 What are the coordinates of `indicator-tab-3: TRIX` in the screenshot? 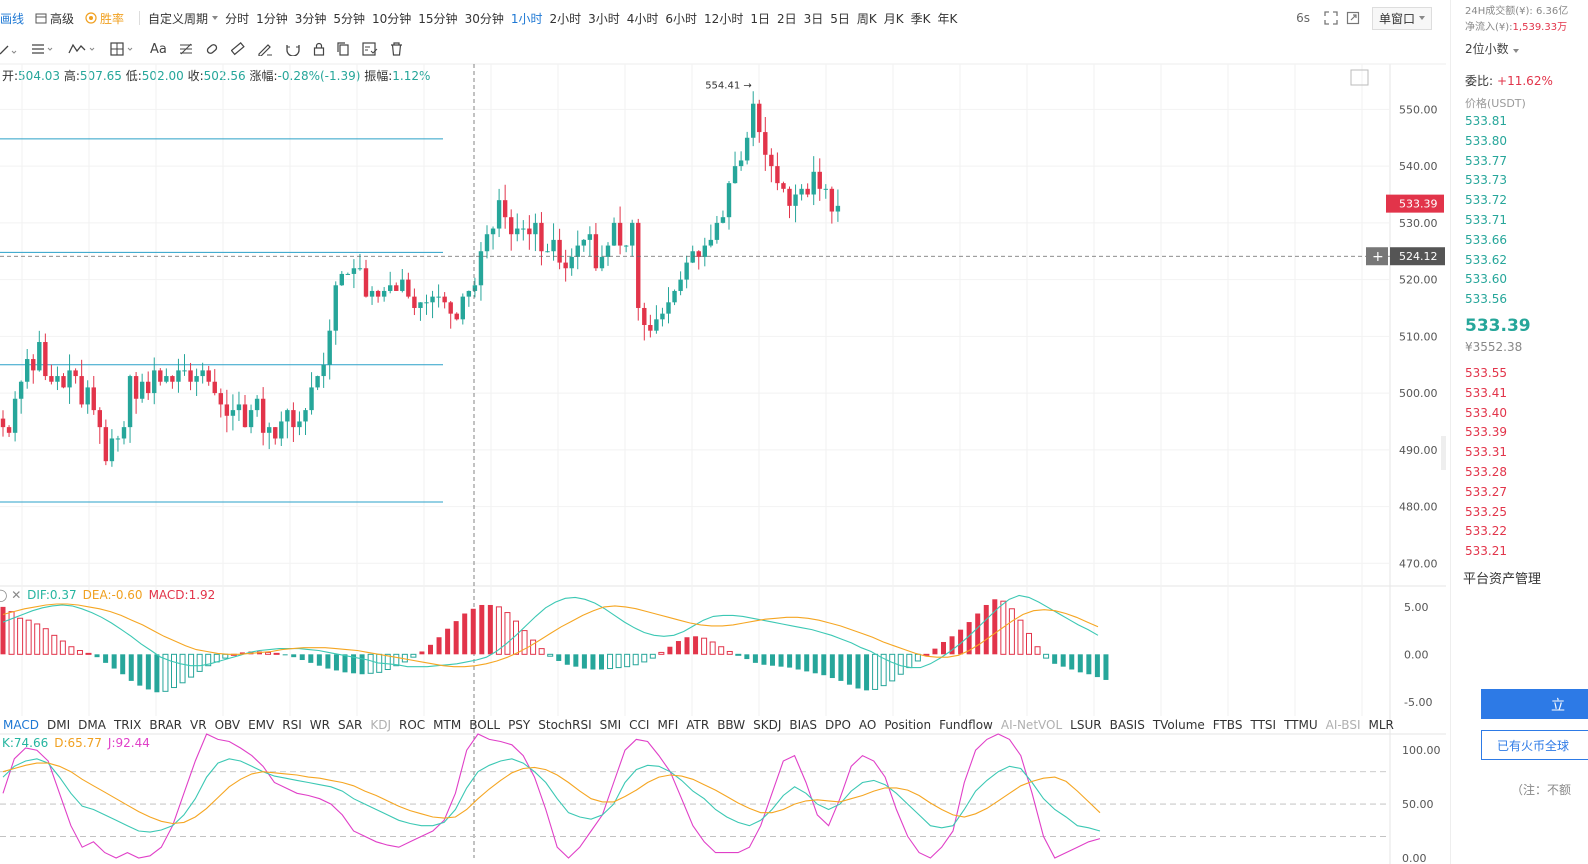 It's located at (127, 725).